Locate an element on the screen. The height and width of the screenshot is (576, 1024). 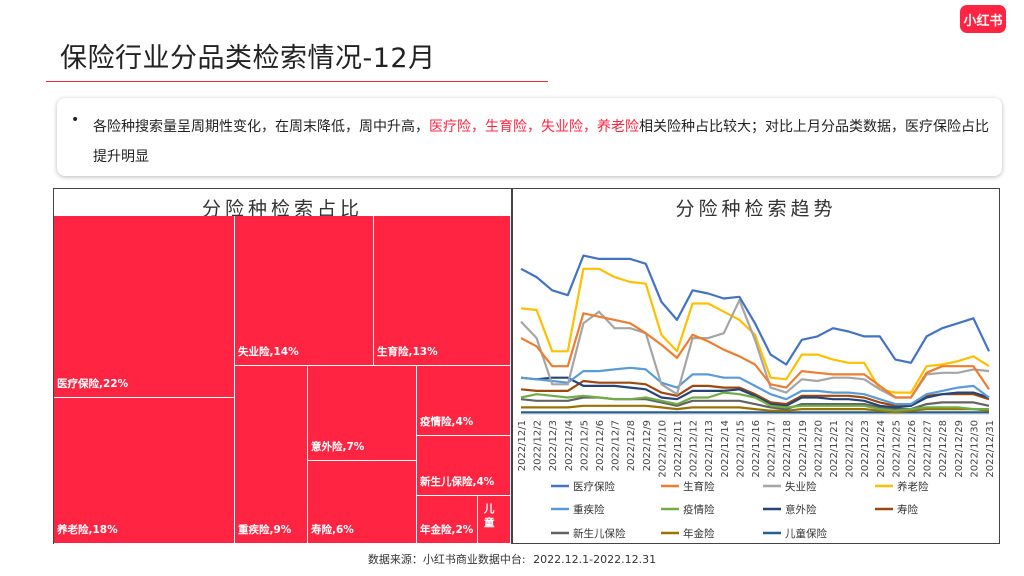
x-tick-label: 2022/12/19 is located at coordinates (803, 449).